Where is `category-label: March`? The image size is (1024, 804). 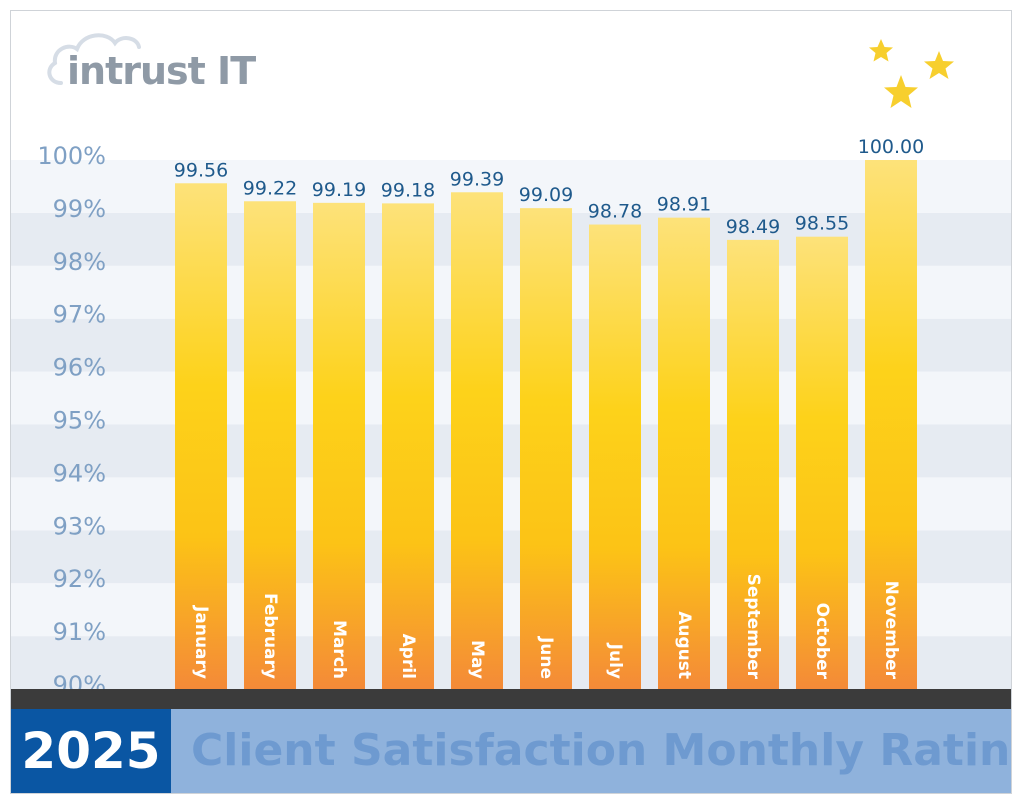 category-label: March is located at coordinates (339, 649).